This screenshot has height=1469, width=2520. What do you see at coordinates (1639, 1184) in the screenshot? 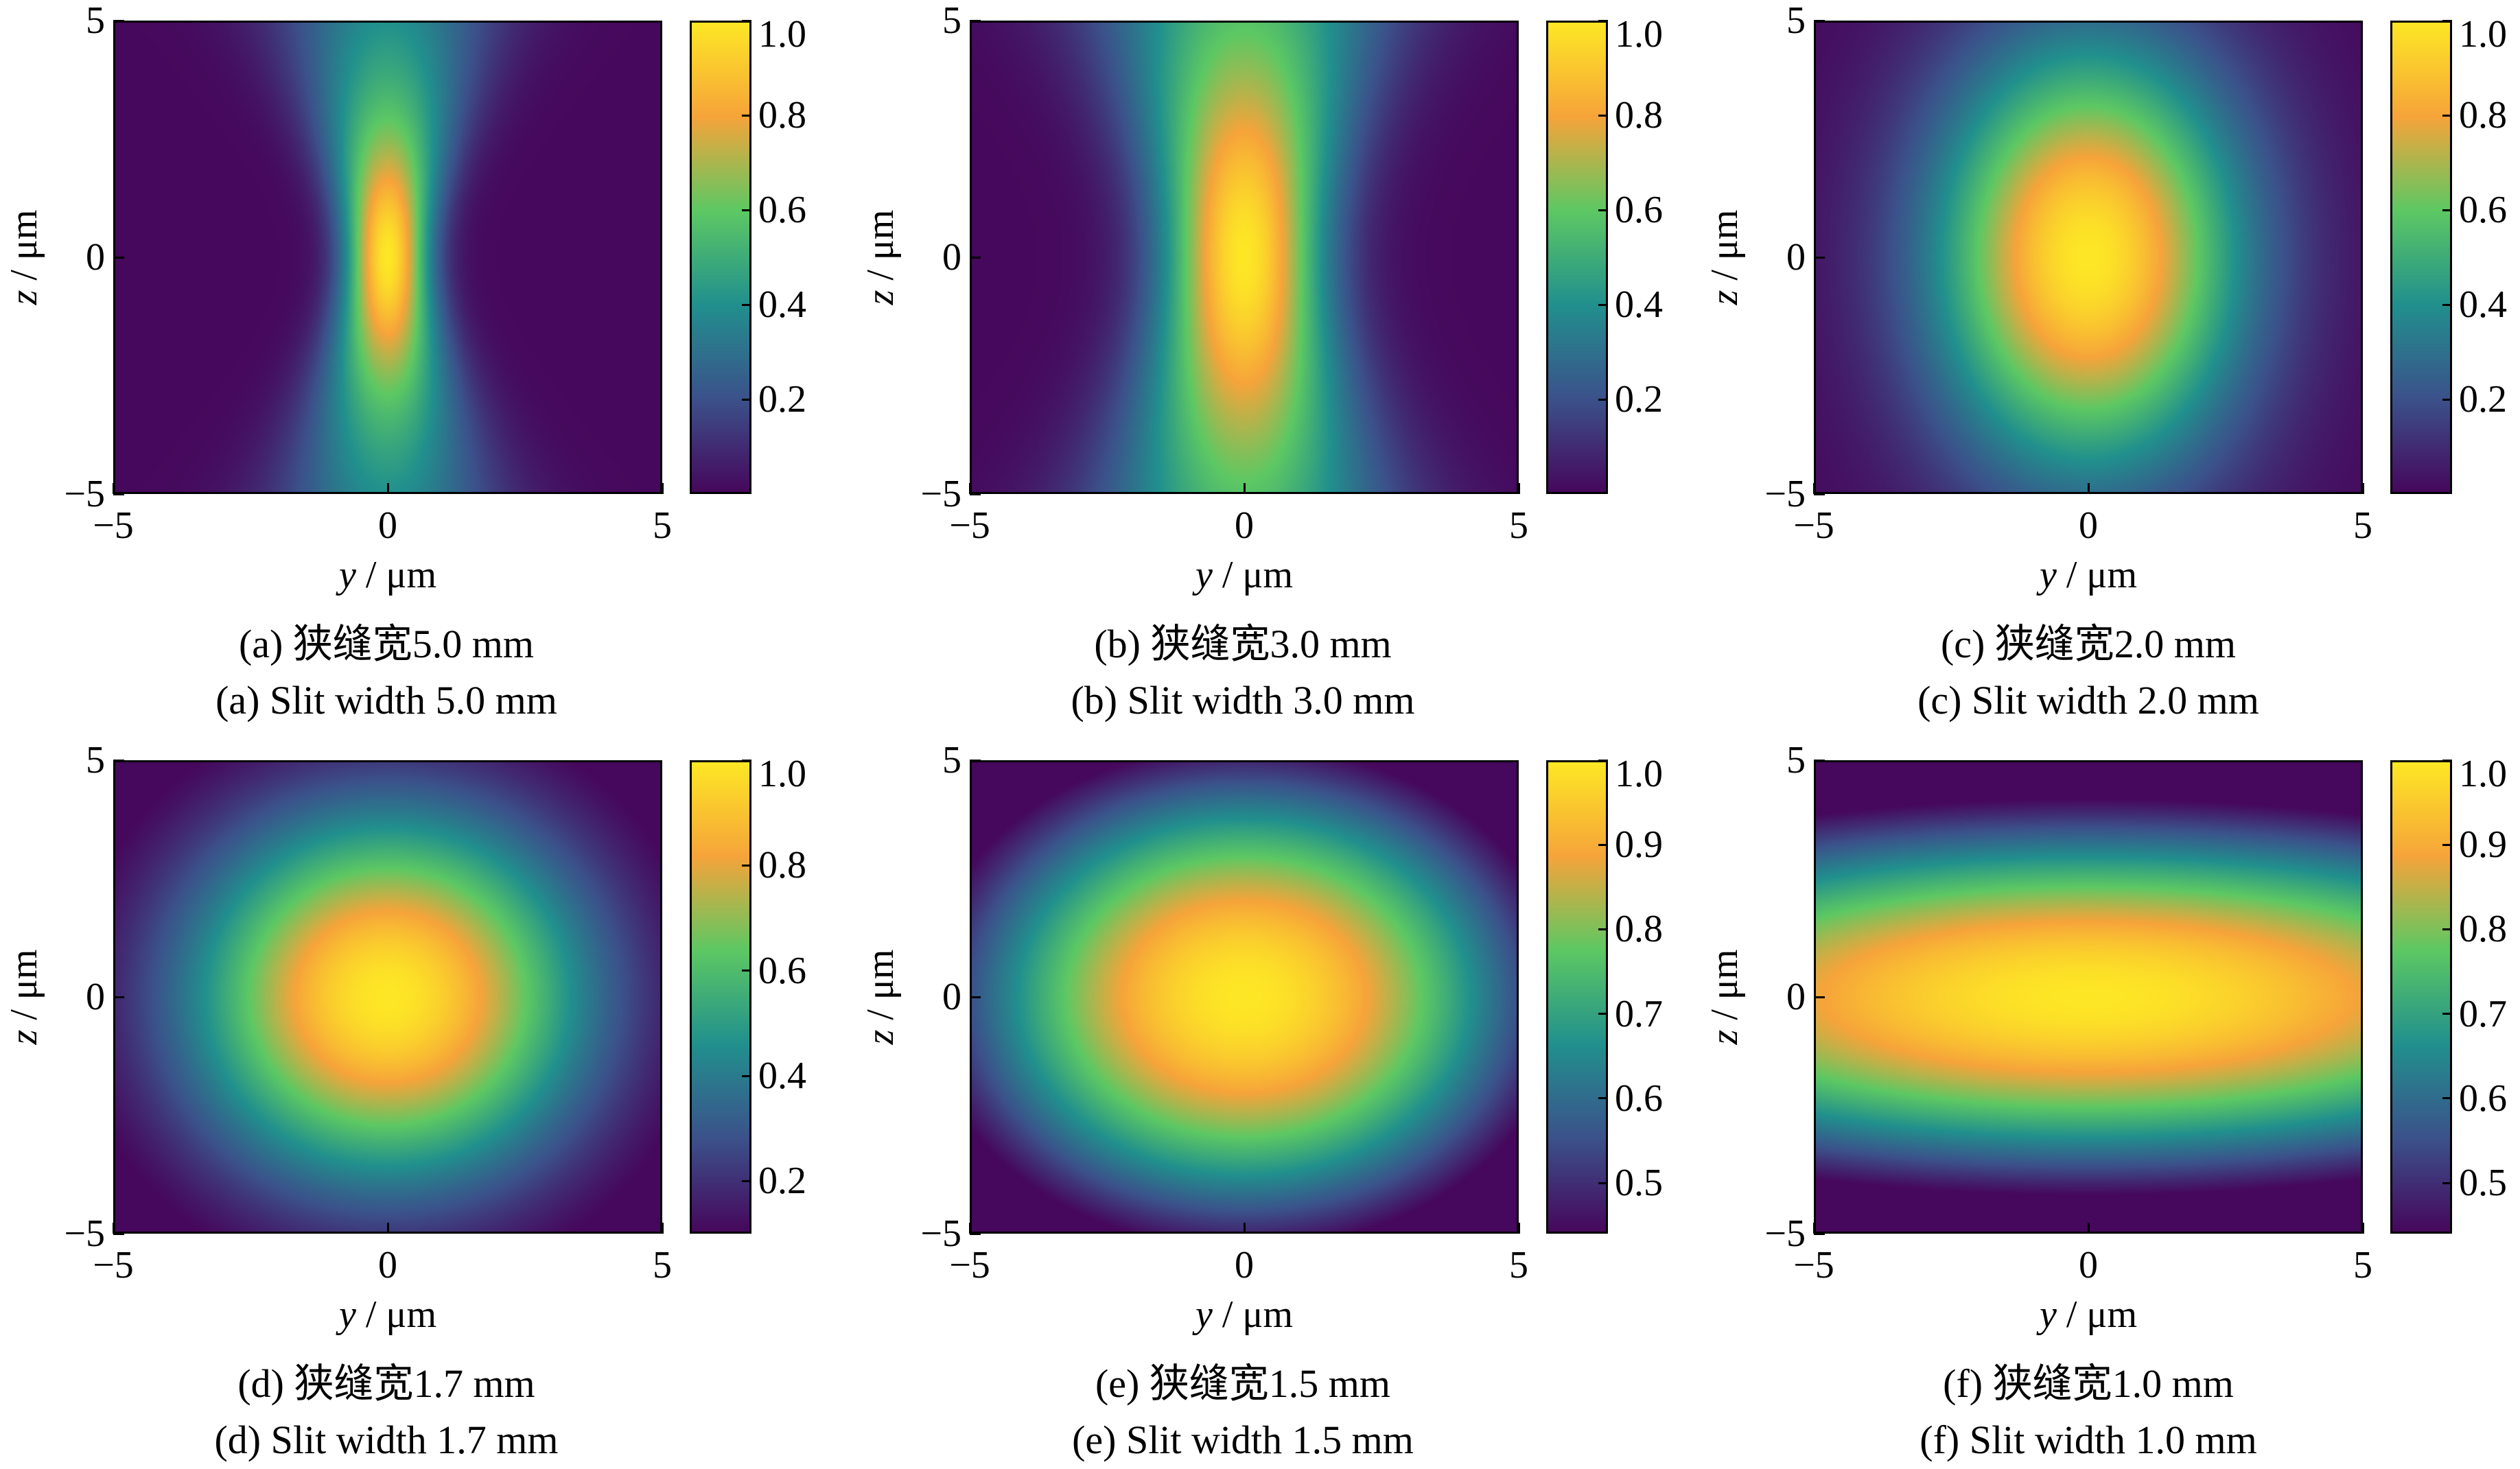
I see `colorbar-tick-label: 0.5` at bounding box center [1639, 1184].